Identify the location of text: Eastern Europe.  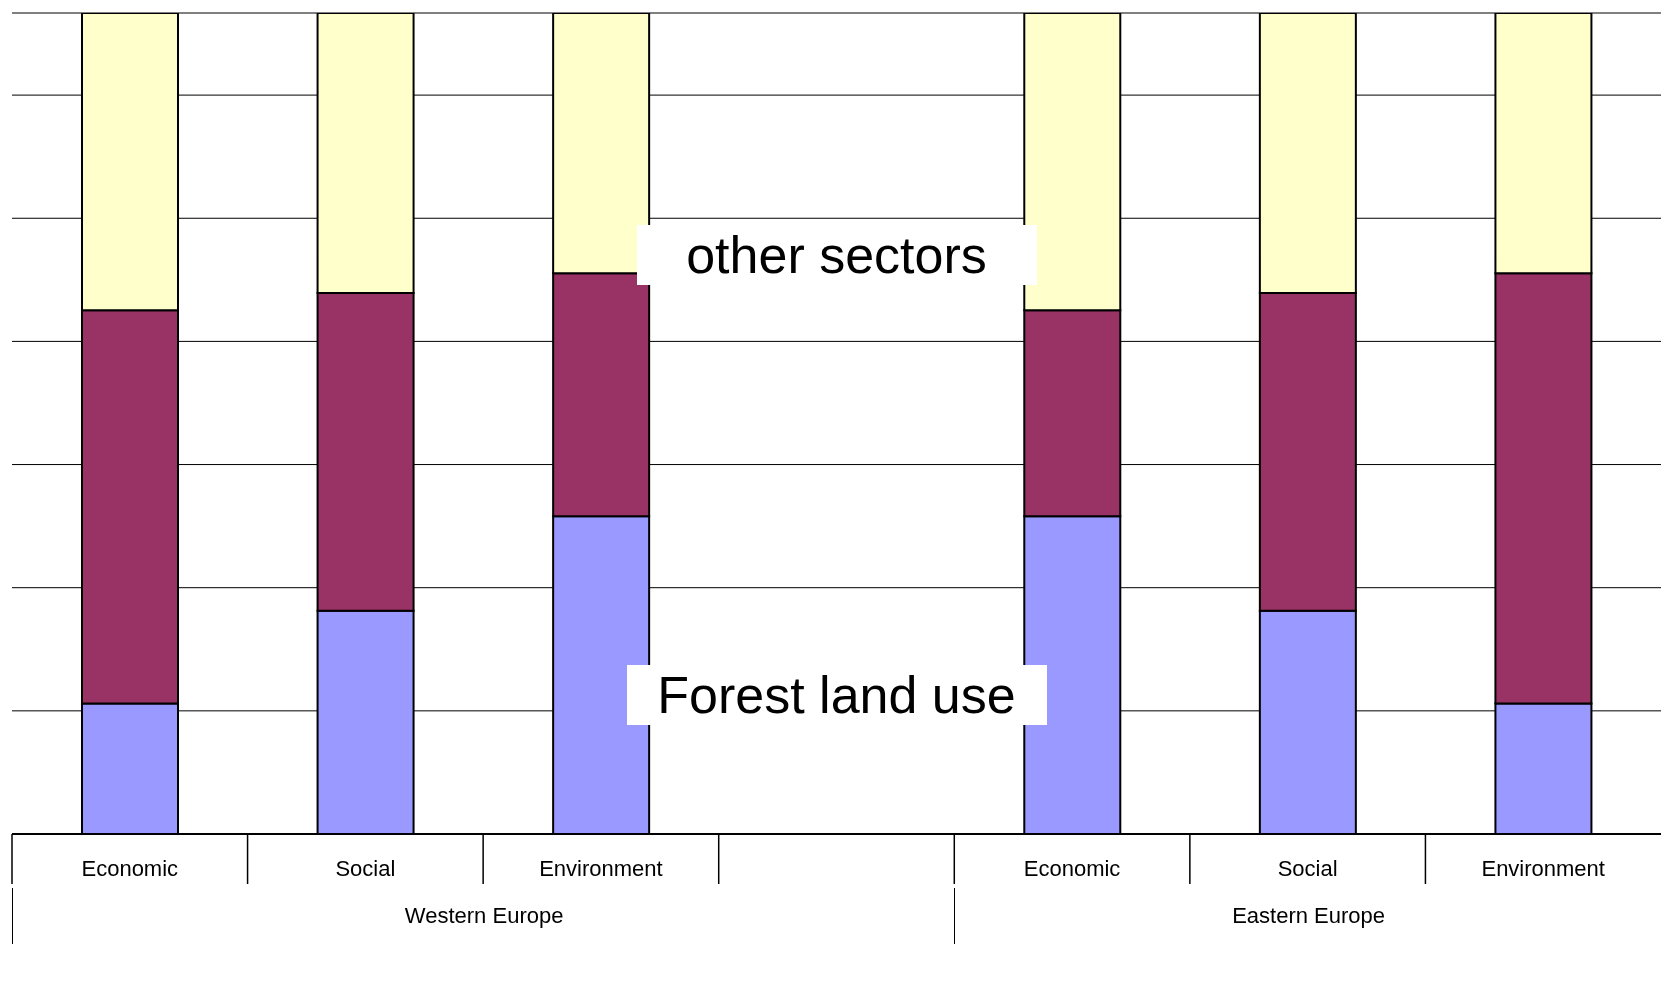
(1308, 916).